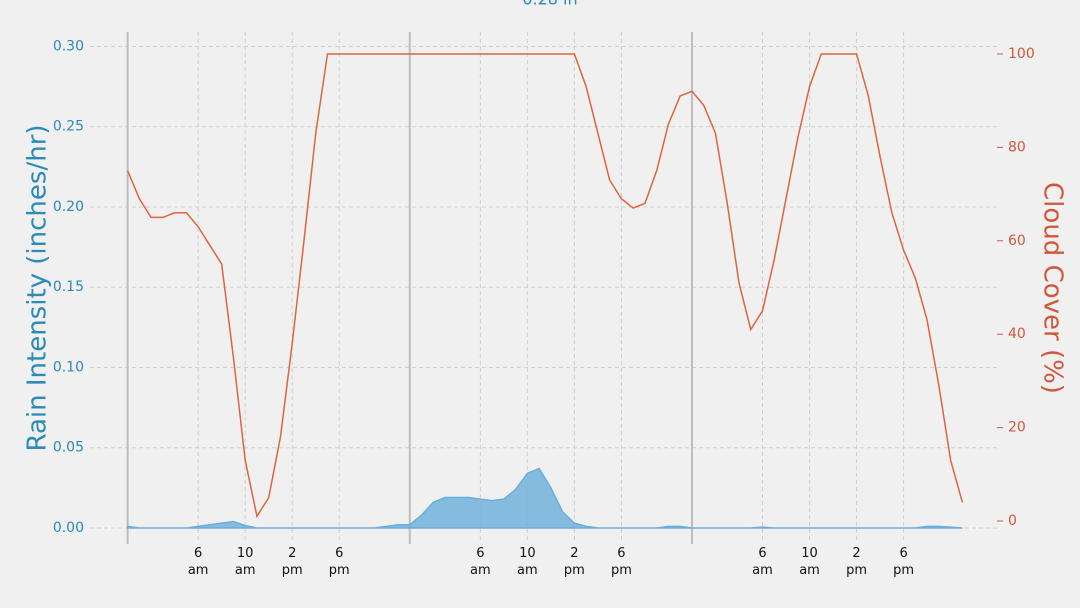 This screenshot has width=1080, height=608. Describe the element at coordinates (1053, 288) in the screenshot. I see `y2-axis-label: Cloud Cover (%)` at that location.